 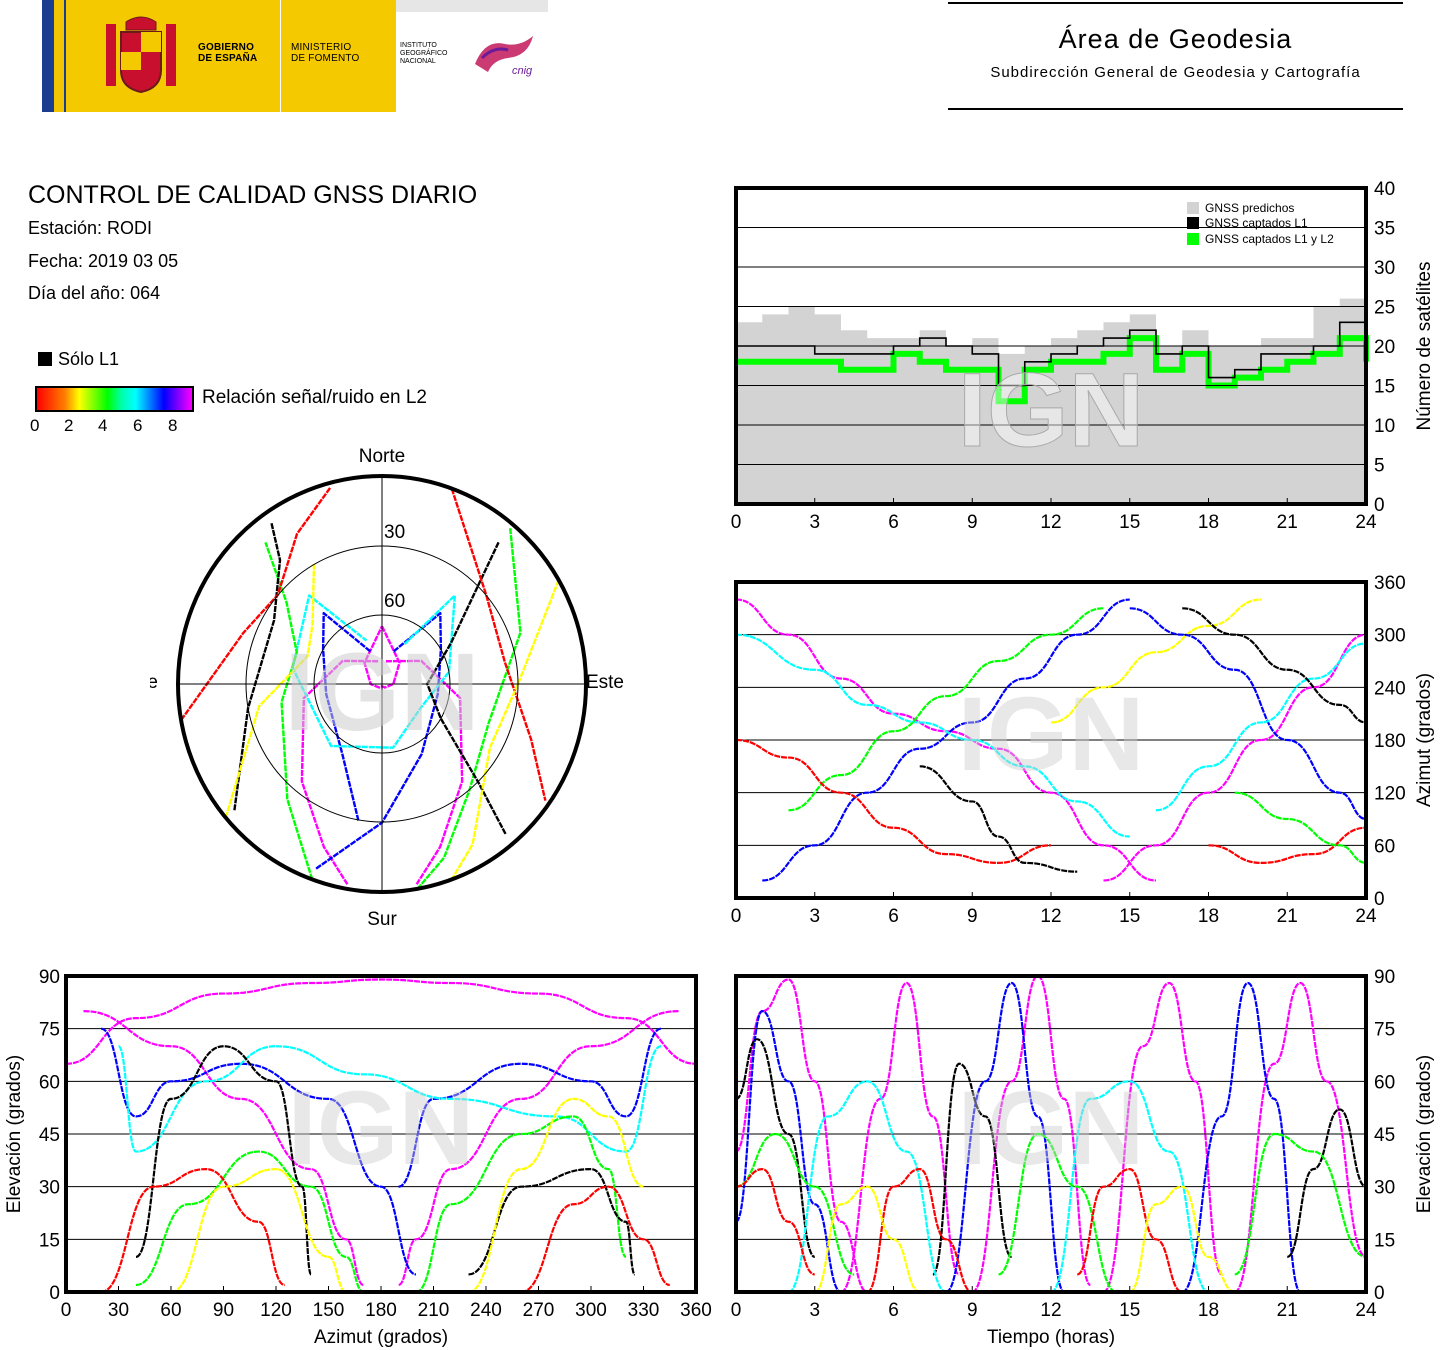 I want to click on azt-x-tick: 21, so click(x=1287, y=916).